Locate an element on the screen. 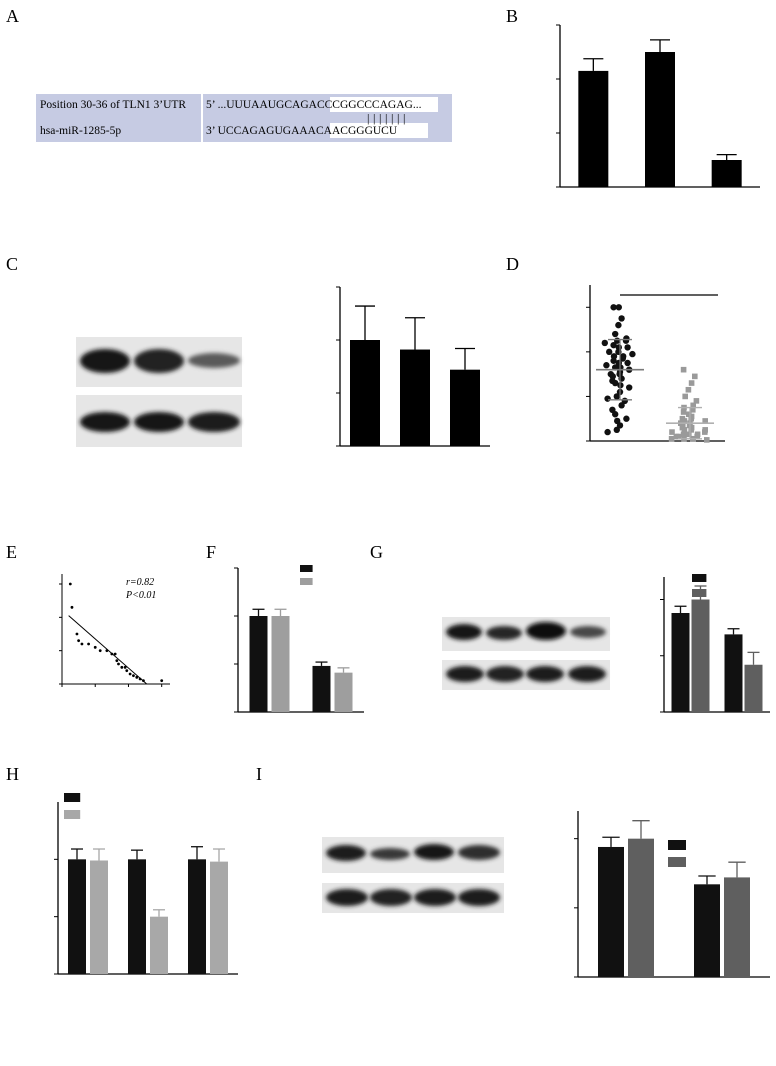 This screenshot has width=776, height=1066. panel-letter-c: C is located at coordinates (12, 264).